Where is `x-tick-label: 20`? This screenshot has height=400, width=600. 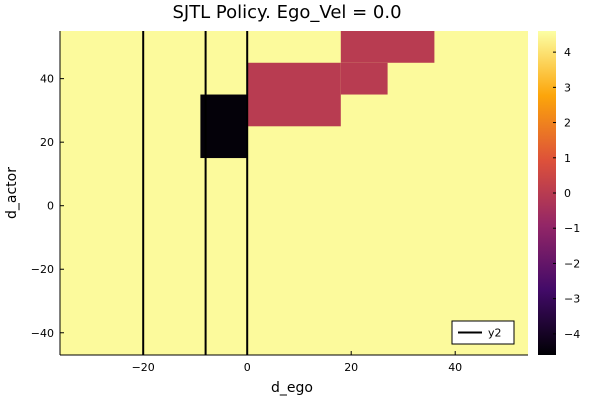 x-tick-label: 20 is located at coordinates (351, 367).